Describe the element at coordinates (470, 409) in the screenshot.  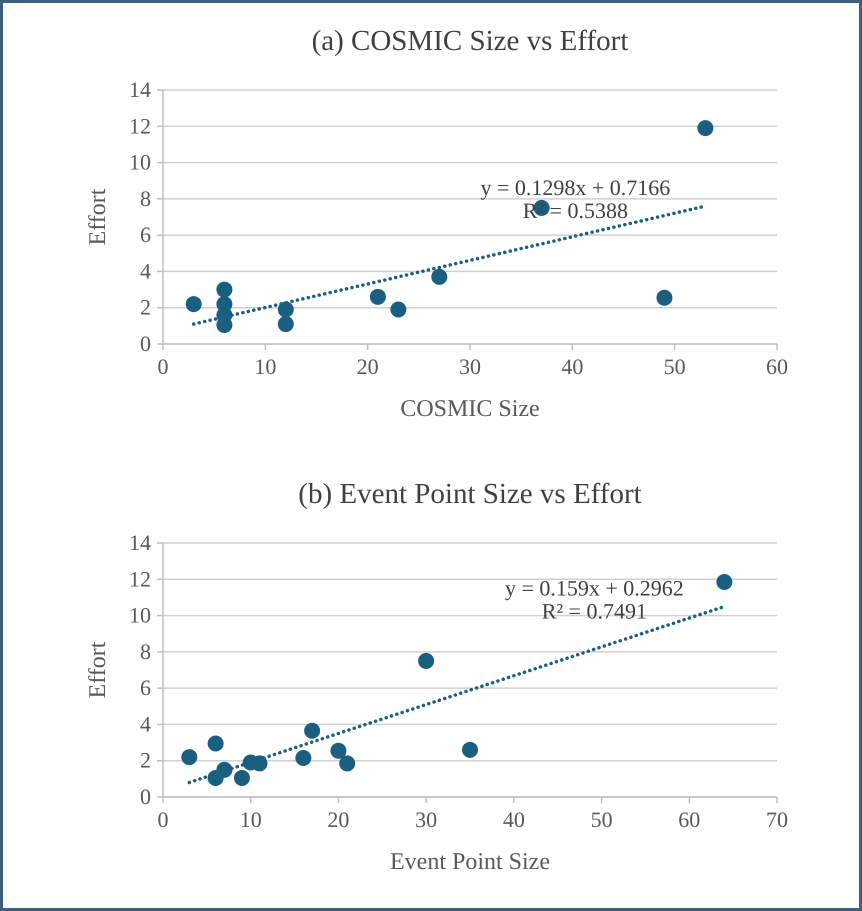
I see `x-axis-title: COSMIC Size` at that location.